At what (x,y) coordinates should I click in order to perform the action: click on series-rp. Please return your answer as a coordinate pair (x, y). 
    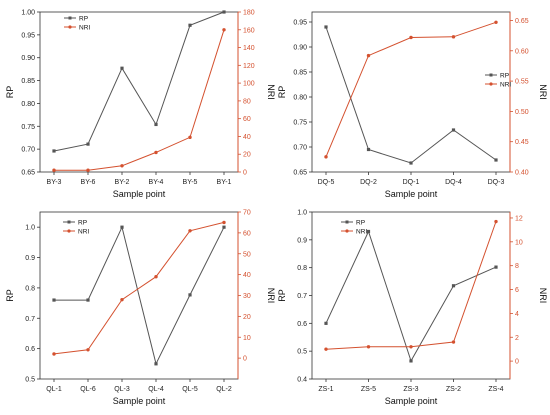
    Looking at the image, I should click on (411, 95).